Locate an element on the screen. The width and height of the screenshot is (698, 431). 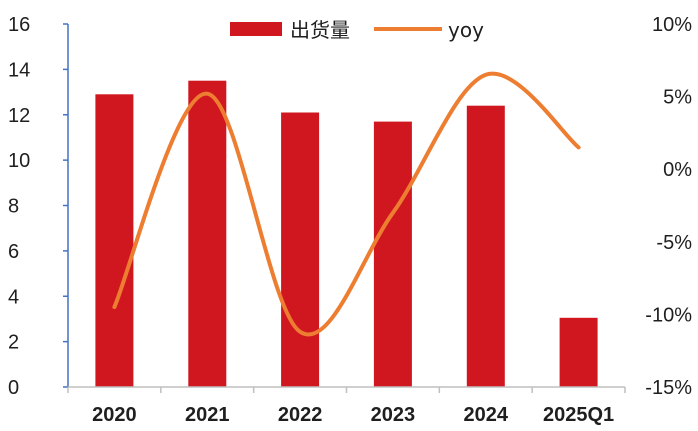
left-tick-label: 14 is located at coordinates (19, 70).